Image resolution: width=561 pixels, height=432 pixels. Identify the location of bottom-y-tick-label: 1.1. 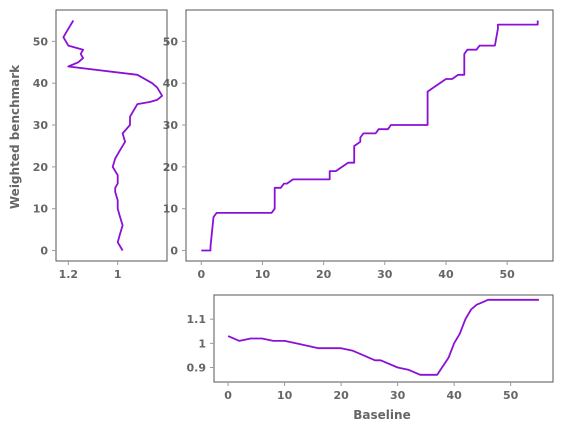
(197, 319).